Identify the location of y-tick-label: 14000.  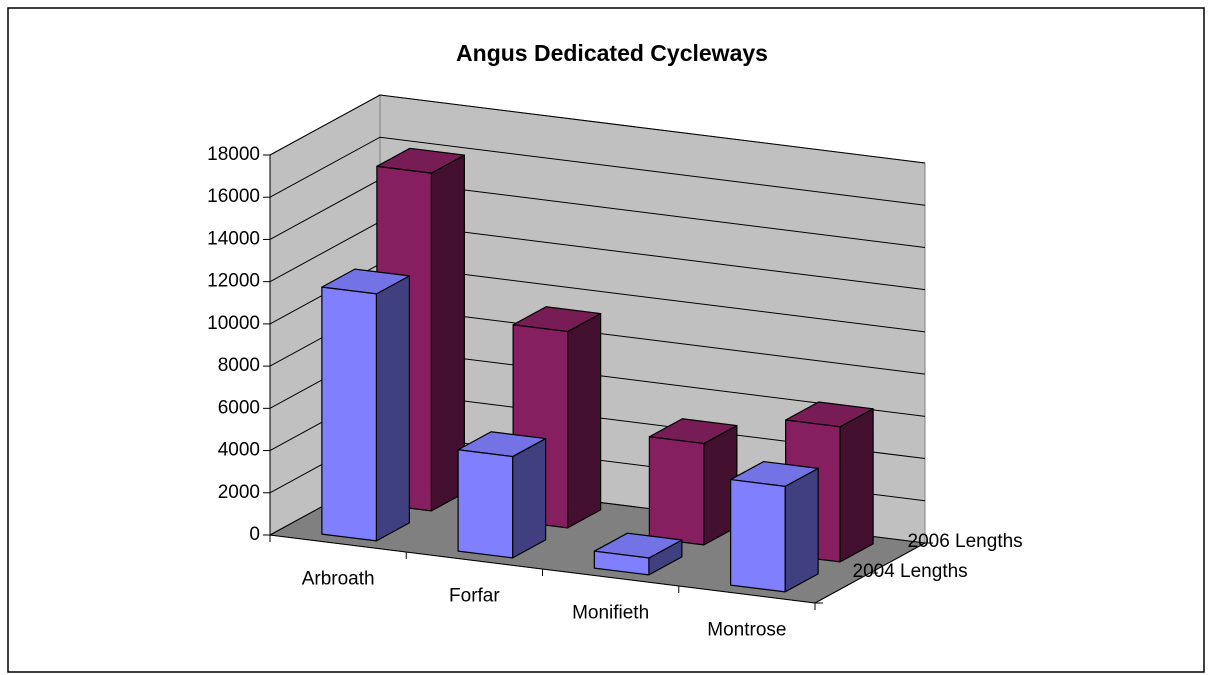
(233, 238).